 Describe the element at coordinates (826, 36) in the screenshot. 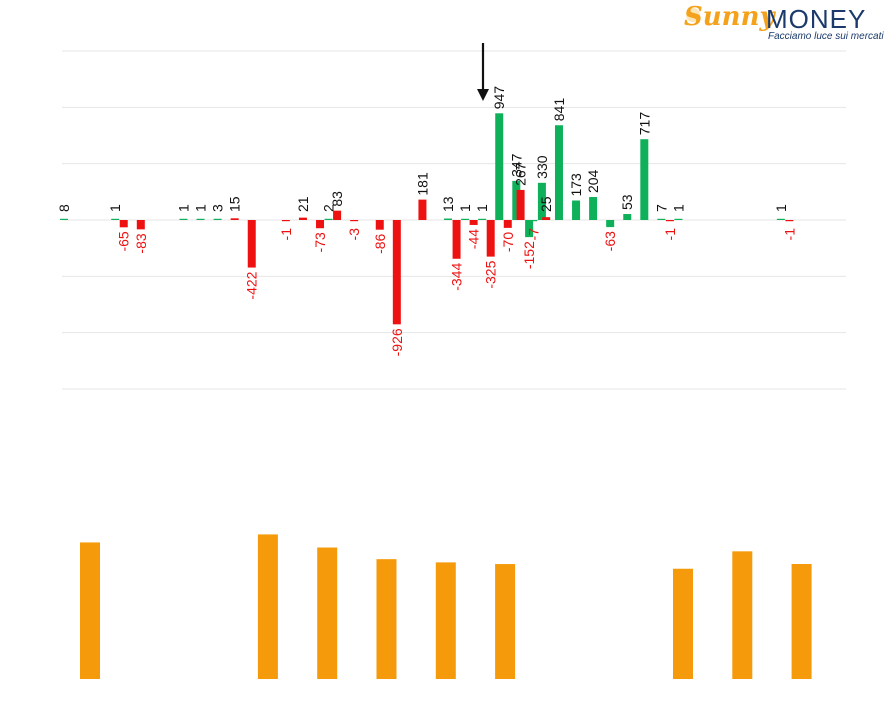

I see `logo-tagline: Facciamo luce sui mercati` at that location.